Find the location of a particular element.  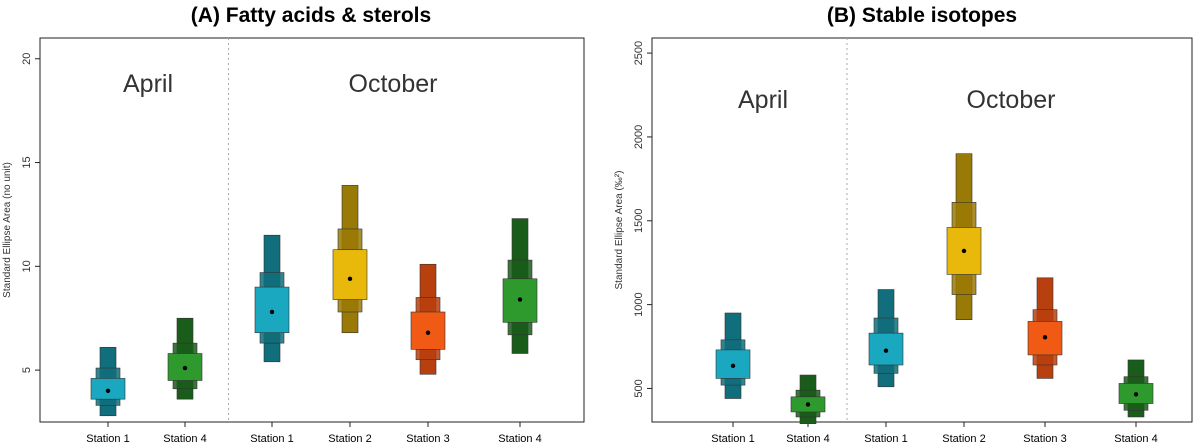

y-tick-label: 1500 is located at coordinates (639, 221).